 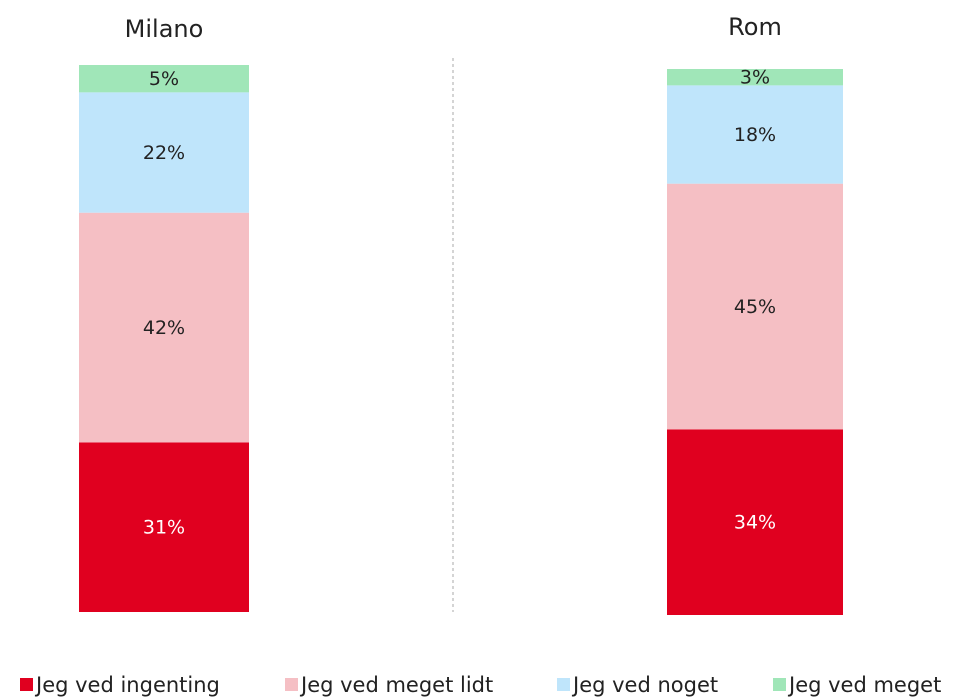 I want to click on legend-label: Jeg ved meget, so click(x=864, y=685).